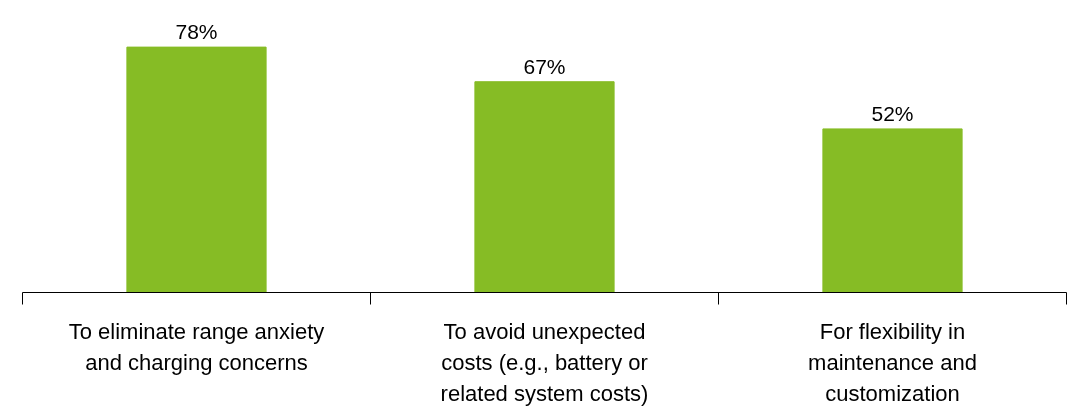 The image size is (1074, 409). I want to click on data-label: 52%, so click(892, 113).